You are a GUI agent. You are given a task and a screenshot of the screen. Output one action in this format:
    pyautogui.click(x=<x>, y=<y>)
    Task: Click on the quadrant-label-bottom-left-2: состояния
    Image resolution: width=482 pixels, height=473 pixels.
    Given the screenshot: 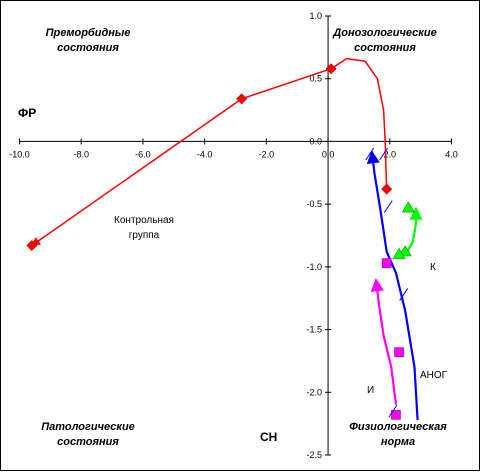 What is the action you would take?
    pyautogui.click(x=88, y=442)
    